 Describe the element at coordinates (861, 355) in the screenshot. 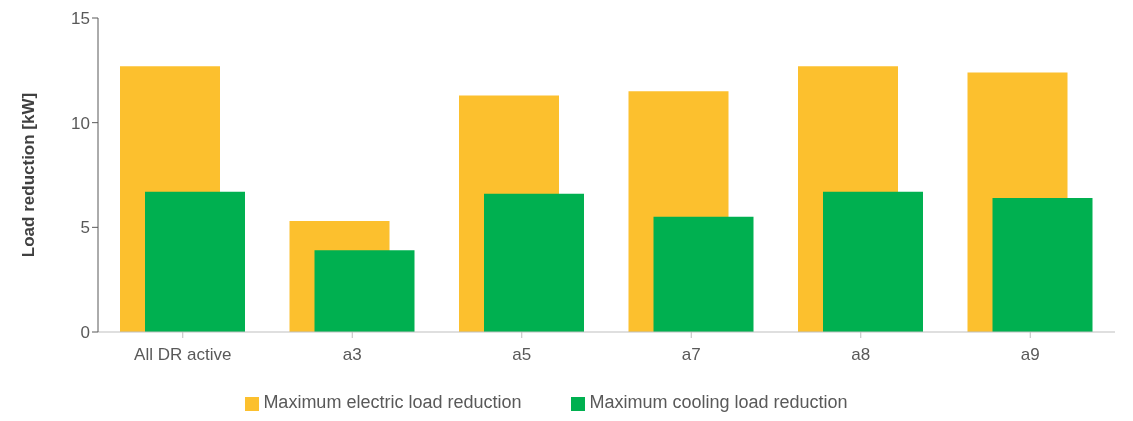

I see `x-tick-label: a8` at that location.